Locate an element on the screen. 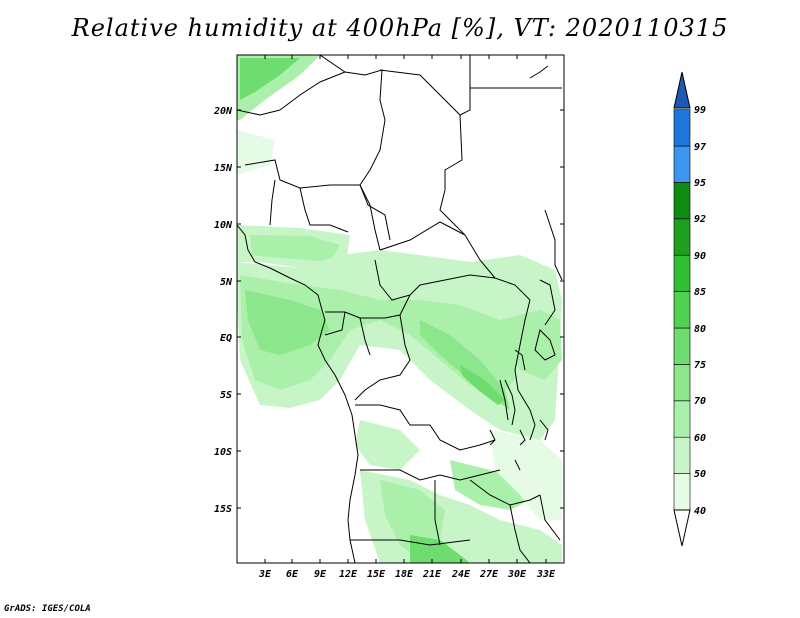  grads-credit: GrADS: IGES/COLA is located at coordinates (47, 609).